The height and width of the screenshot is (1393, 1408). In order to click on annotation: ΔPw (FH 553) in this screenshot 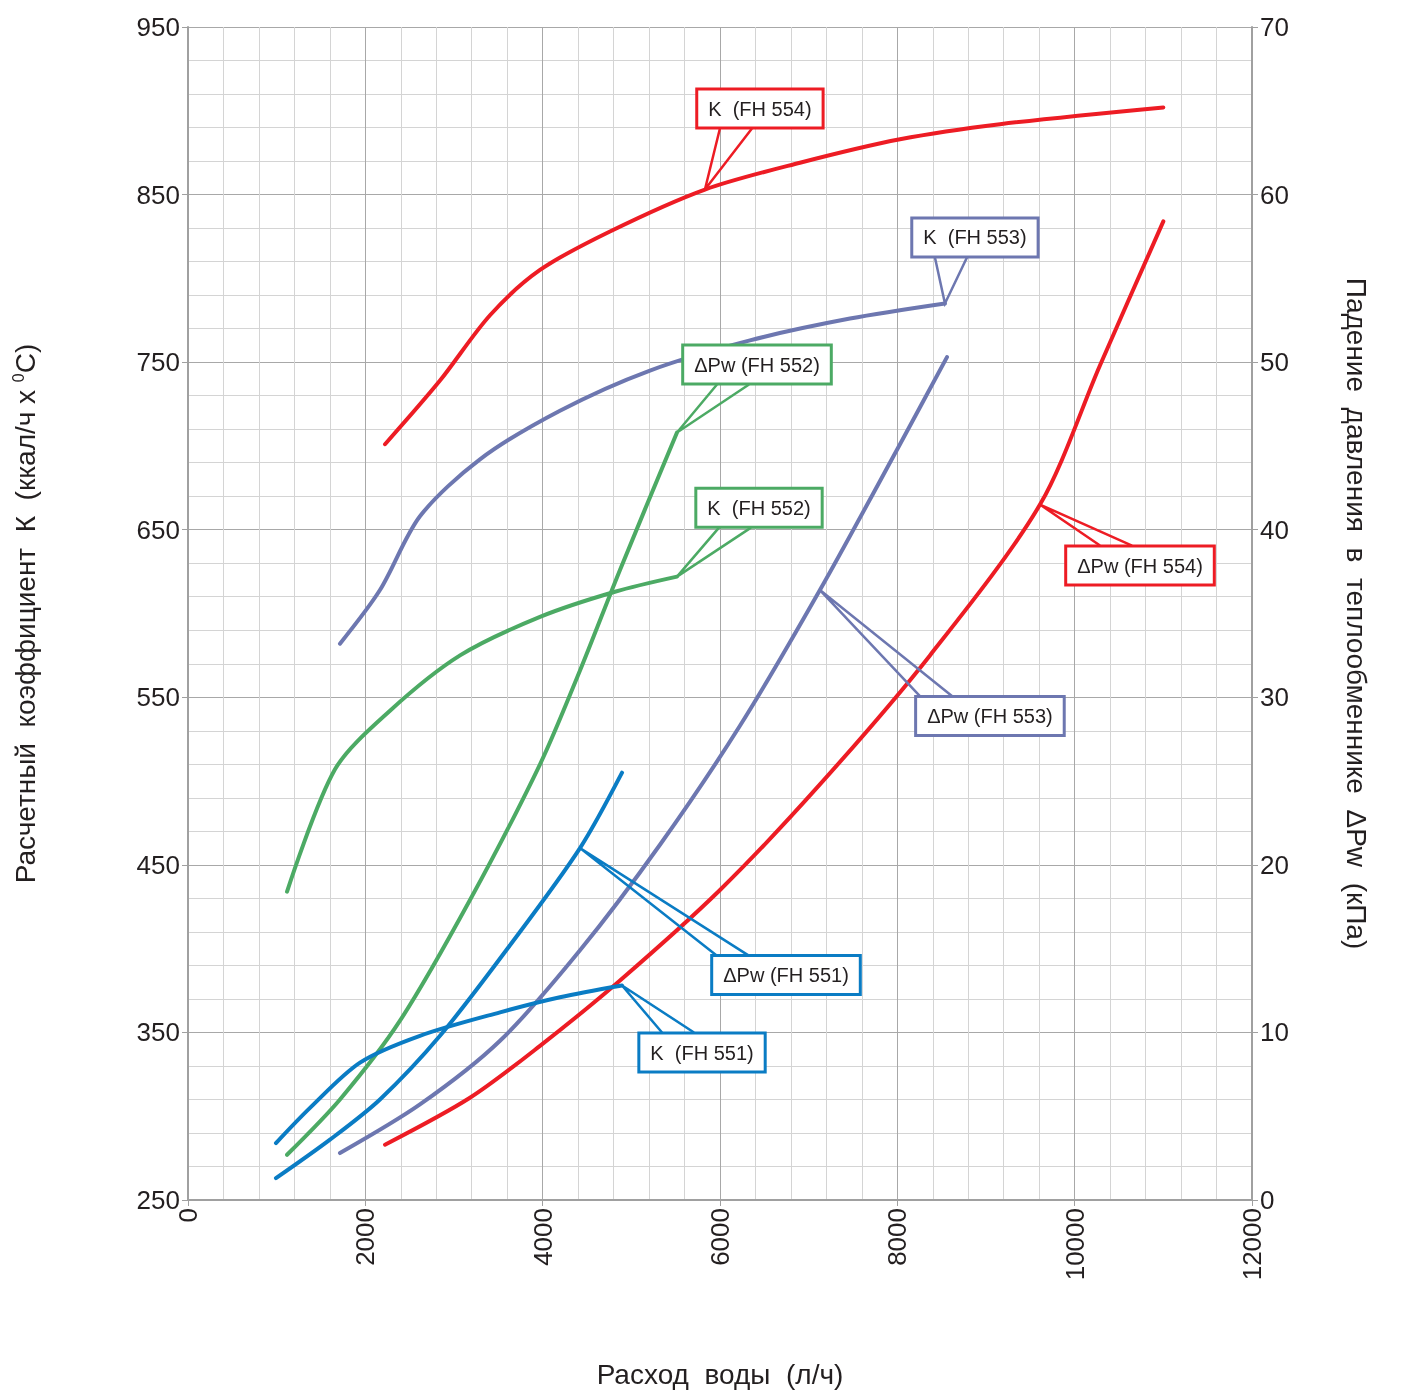, I will do `click(990, 716)`.